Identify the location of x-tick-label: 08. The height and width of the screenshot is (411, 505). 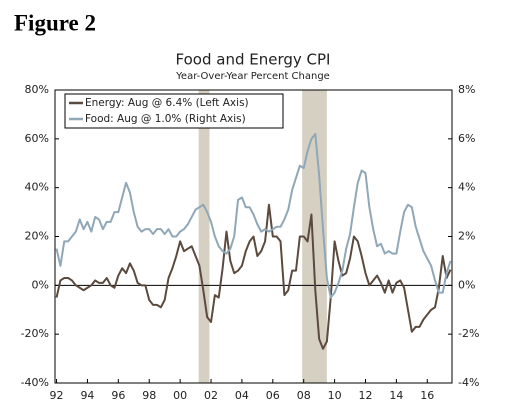
(304, 395).